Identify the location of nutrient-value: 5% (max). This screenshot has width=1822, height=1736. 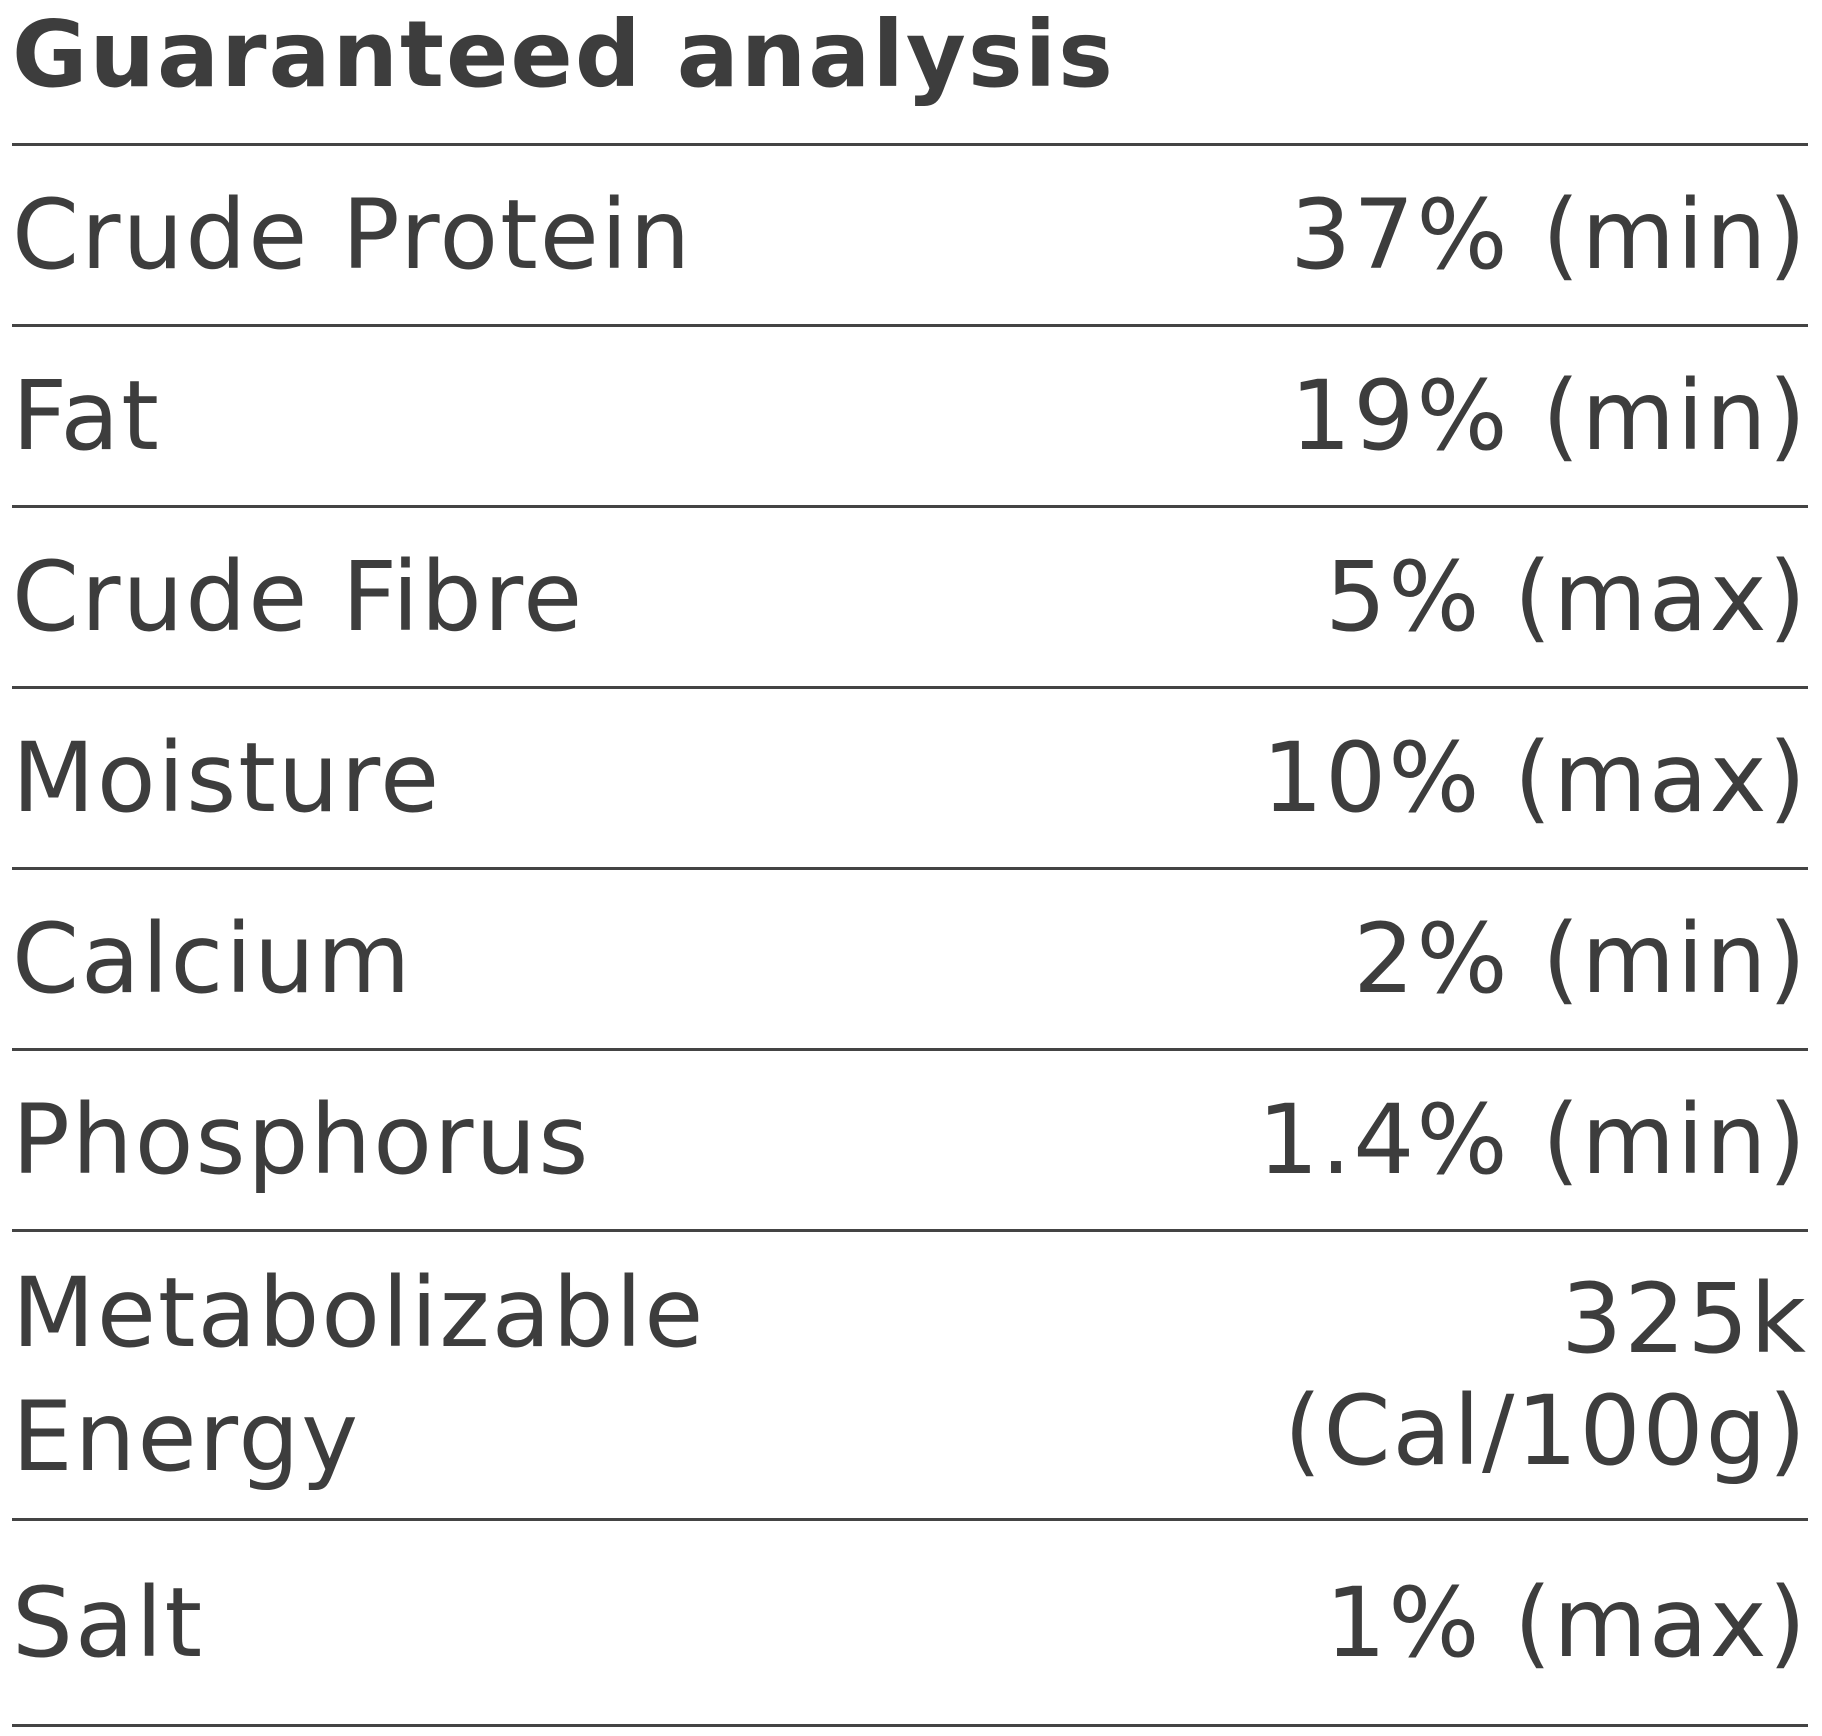
(1566, 597).